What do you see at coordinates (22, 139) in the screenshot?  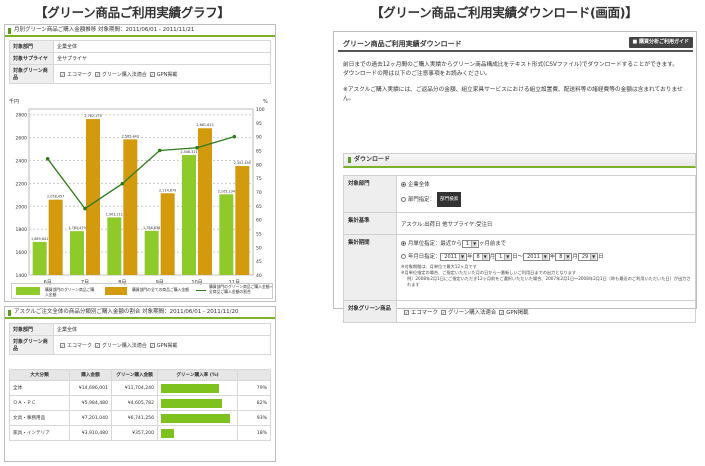 I see `y-tick-label: 2600` at bounding box center [22, 139].